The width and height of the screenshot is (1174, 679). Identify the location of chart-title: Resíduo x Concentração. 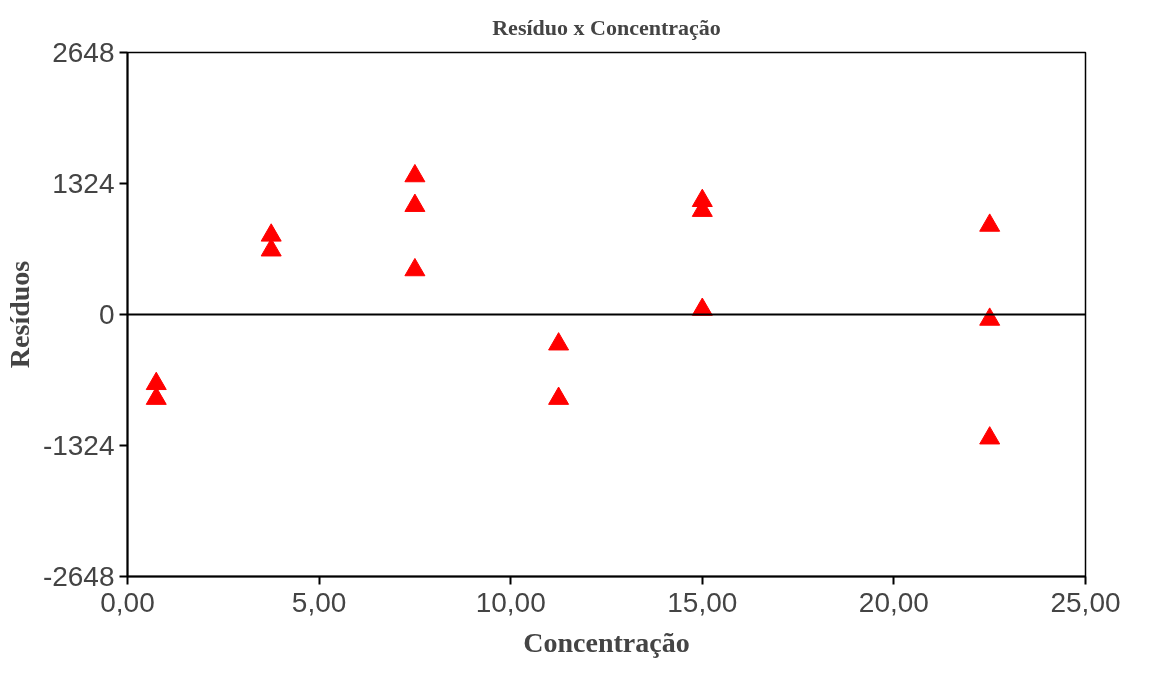
(606, 27).